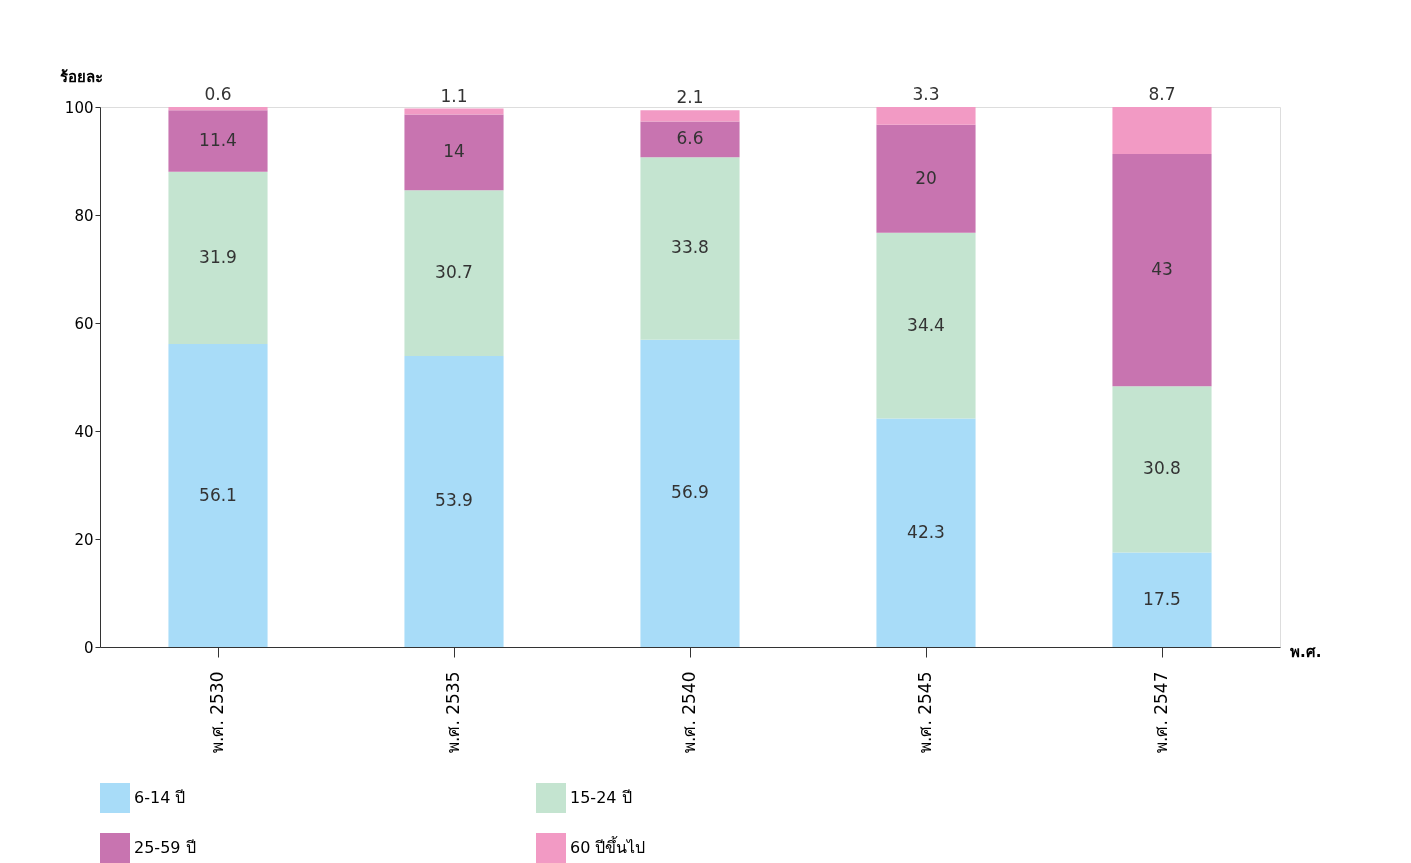 The image size is (1411, 863). I want to click on y-tick-label: 60, so click(84, 323).